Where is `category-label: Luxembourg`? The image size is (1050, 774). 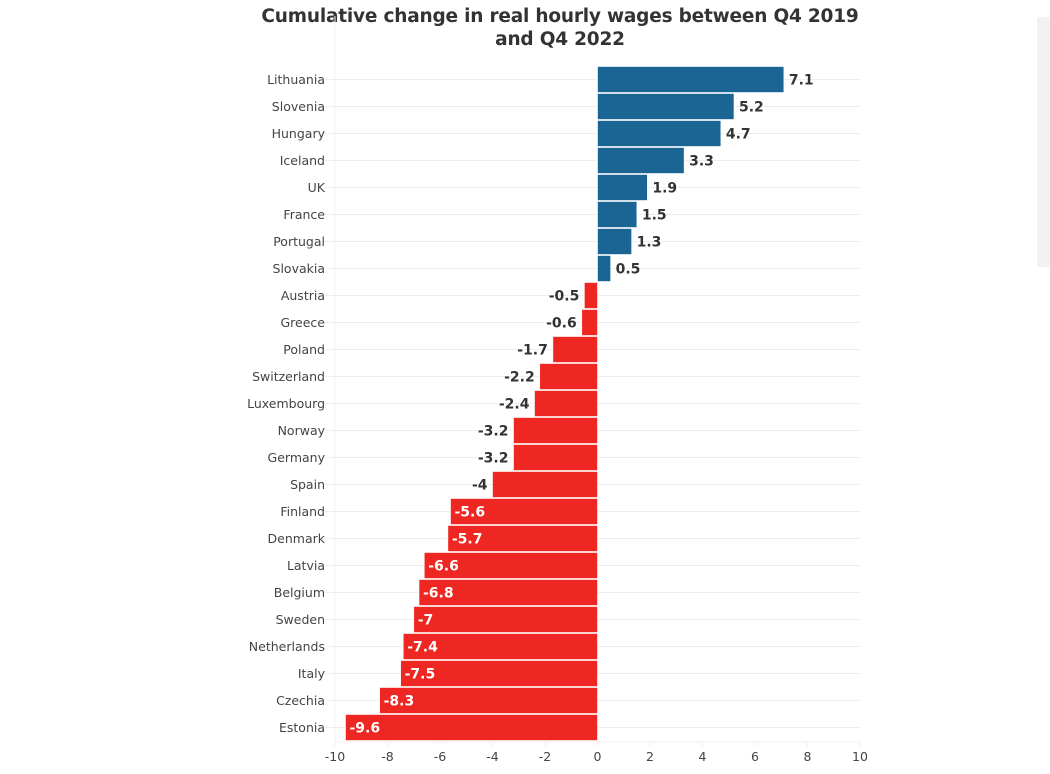
category-label: Luxembourg is located at coordinates (286, 403).